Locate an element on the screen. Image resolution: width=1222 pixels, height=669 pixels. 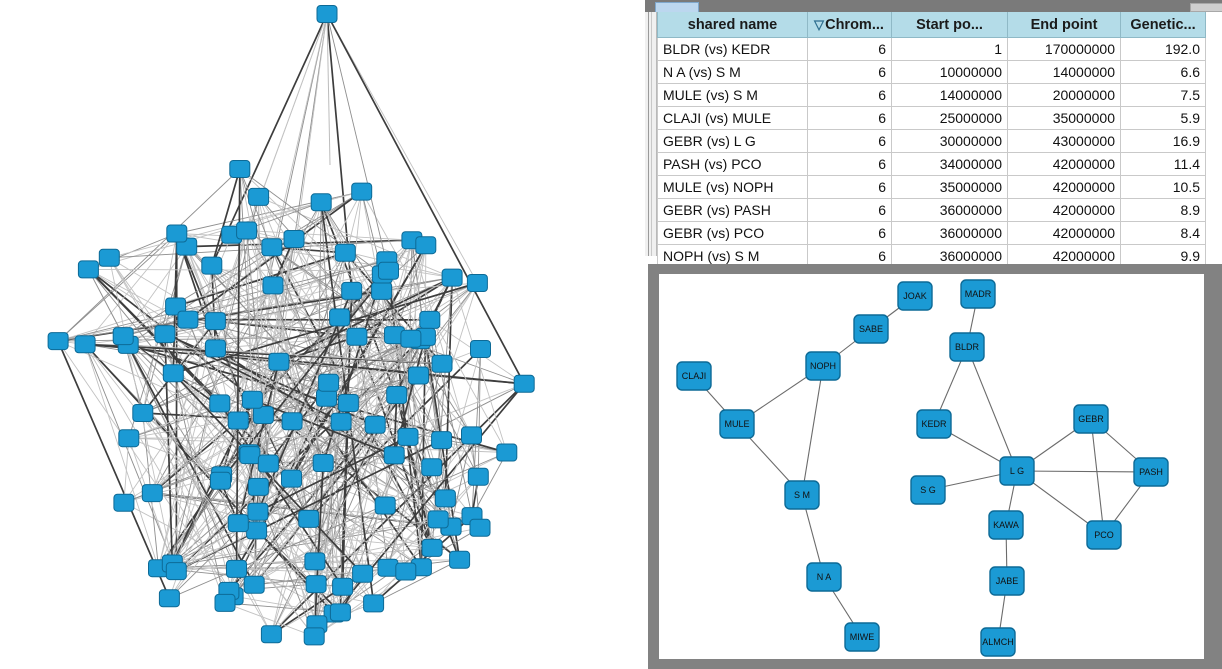
network-node: KAWA is located at coordinates (1006, 525).